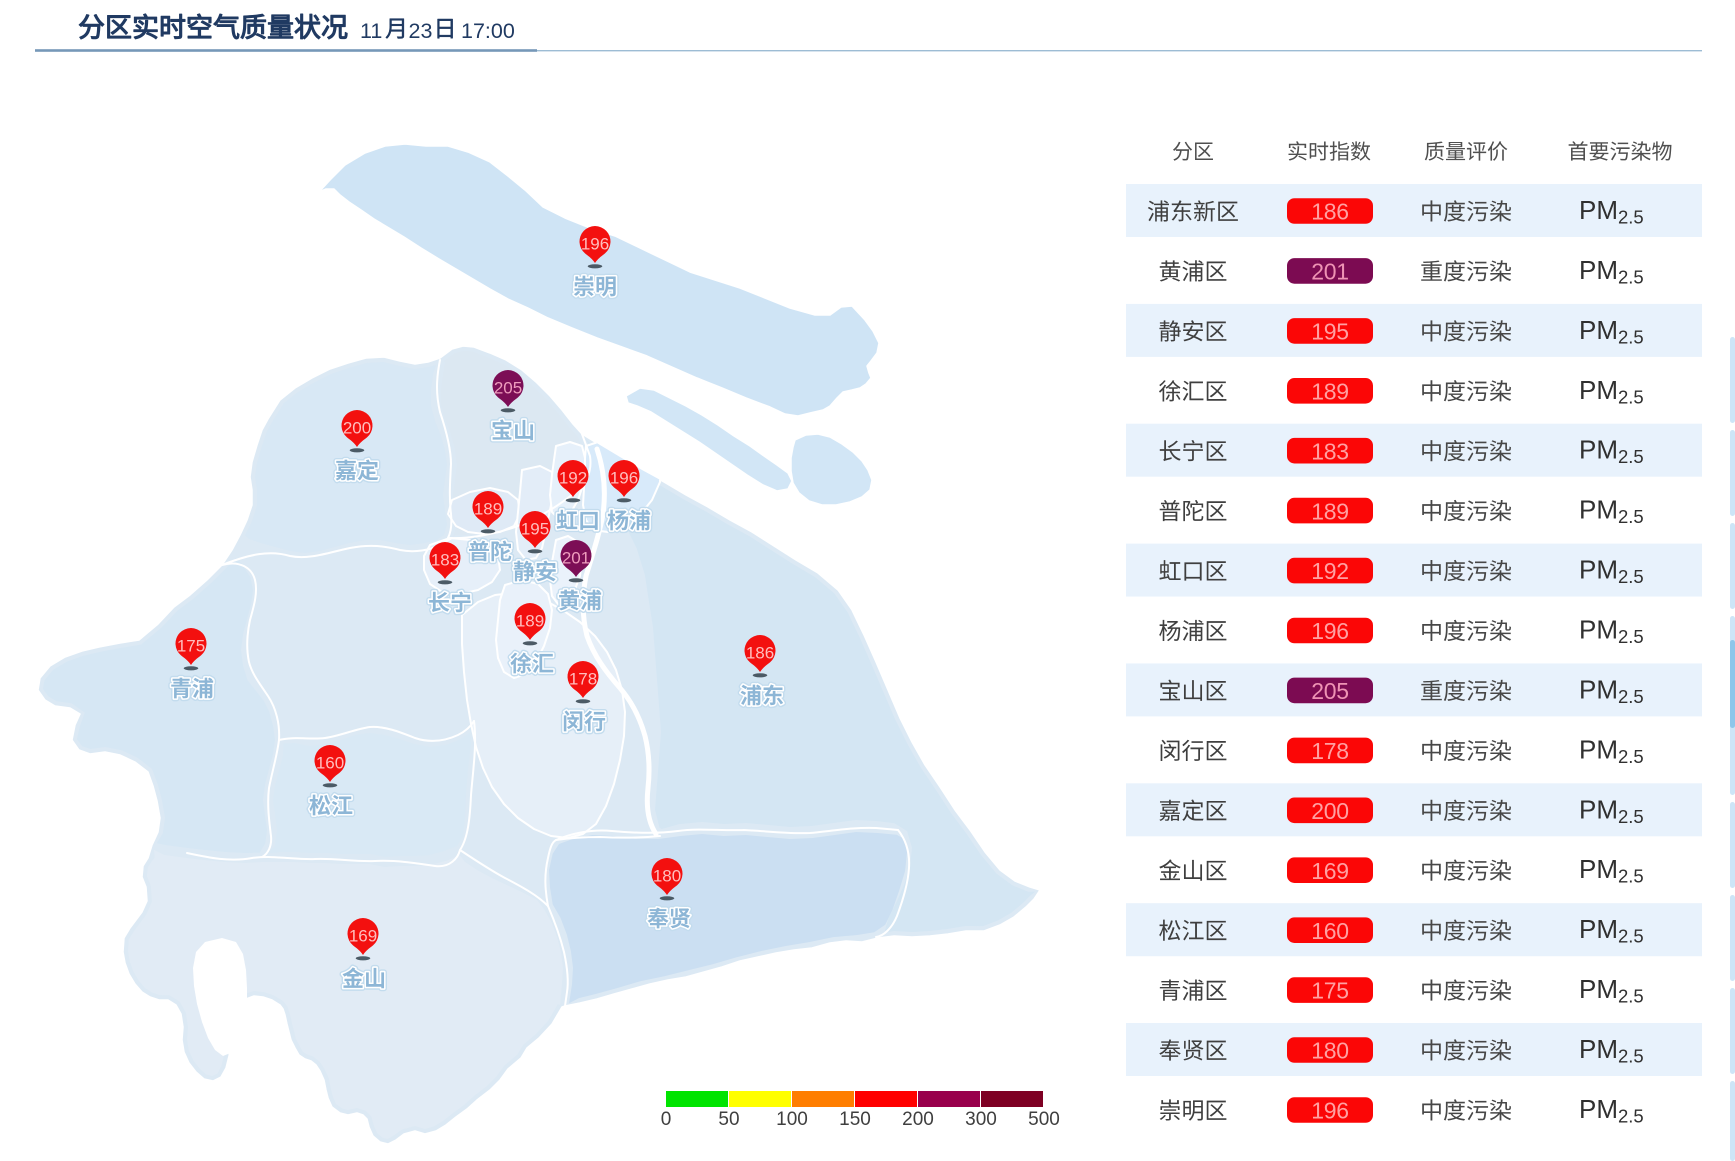 This screenshot has width=1735, height=1161. I want to click on svg-text: 11, so click(371, 31).